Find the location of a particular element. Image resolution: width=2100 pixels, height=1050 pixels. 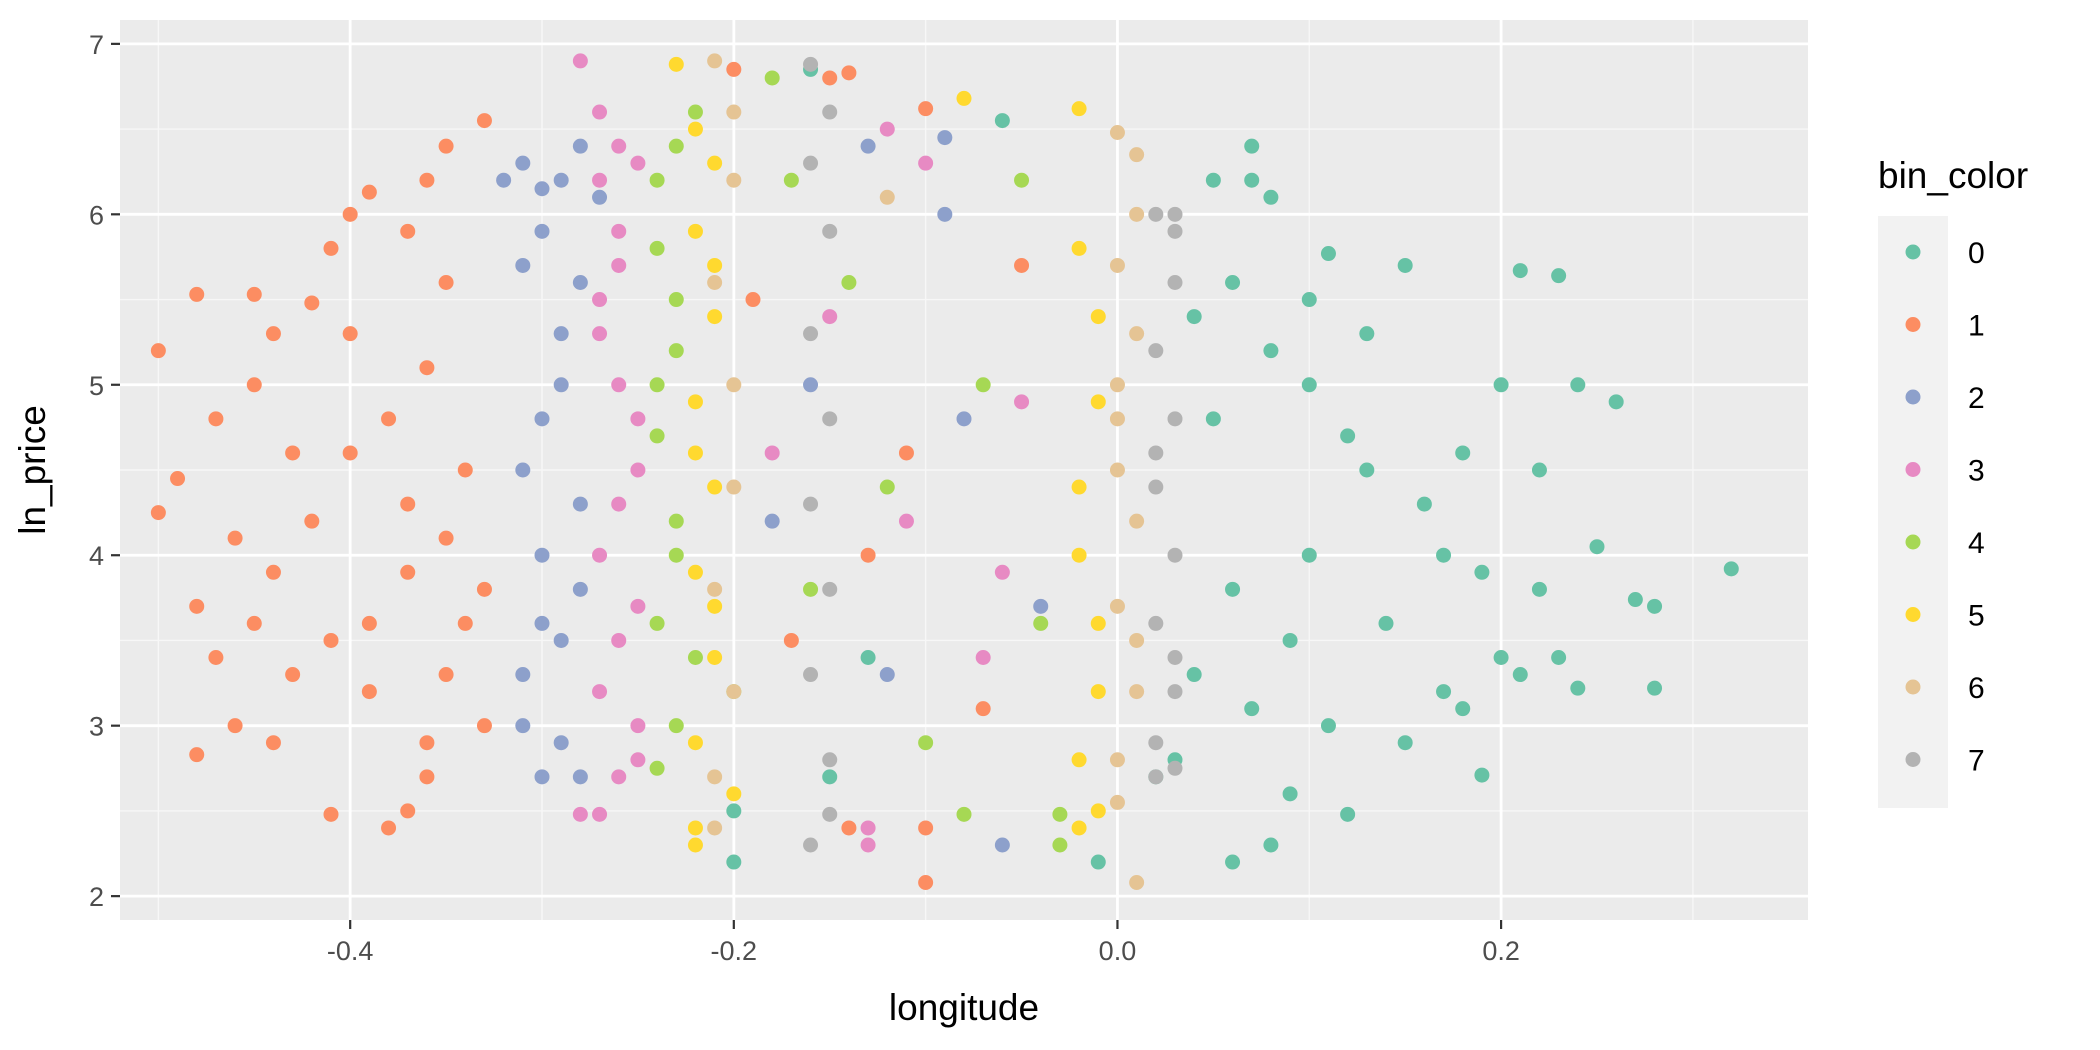

legend-item-7: 7 is located at coordinates (1945, 761).